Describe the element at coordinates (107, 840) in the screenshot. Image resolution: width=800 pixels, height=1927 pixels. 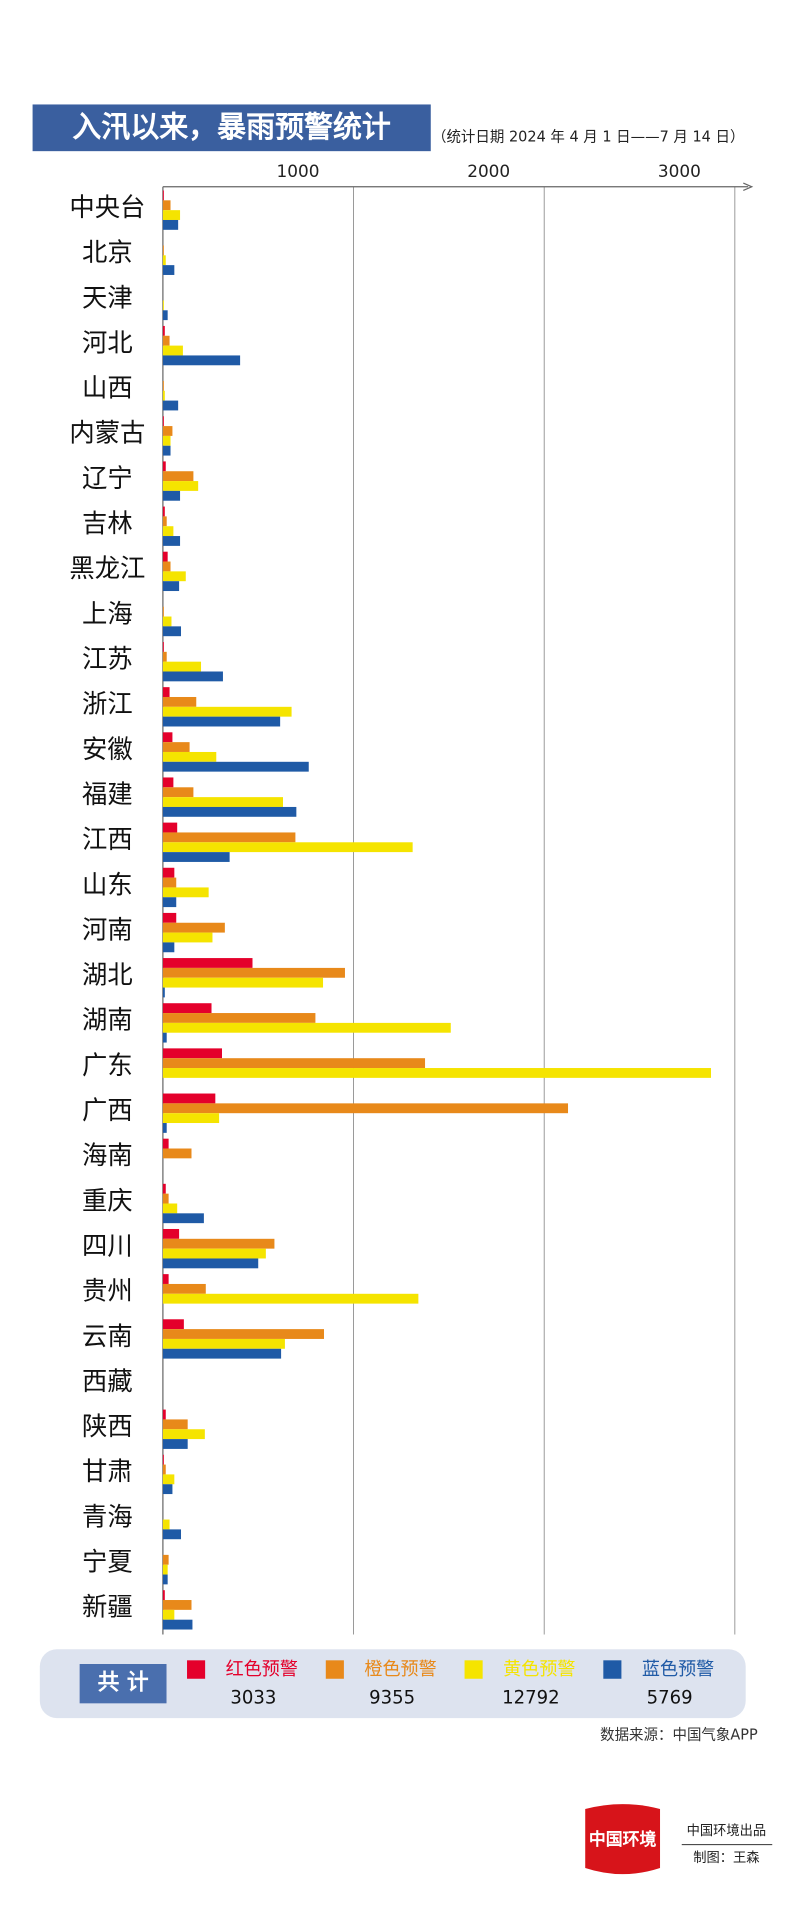
I see `category-label: 江西` at that location.